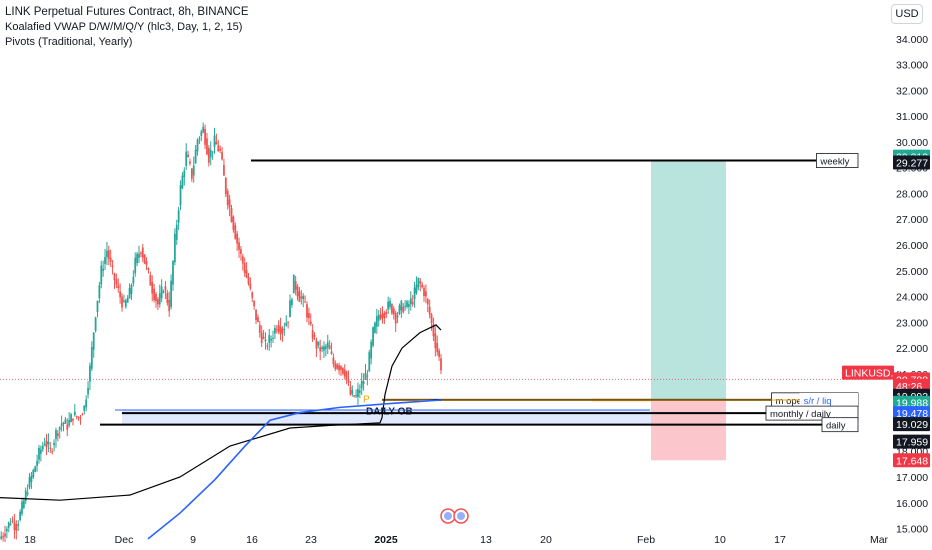 The width and height of the screenshot is (932, 550). I want to click on y-tick-label: 26.000, so click(912, 246).